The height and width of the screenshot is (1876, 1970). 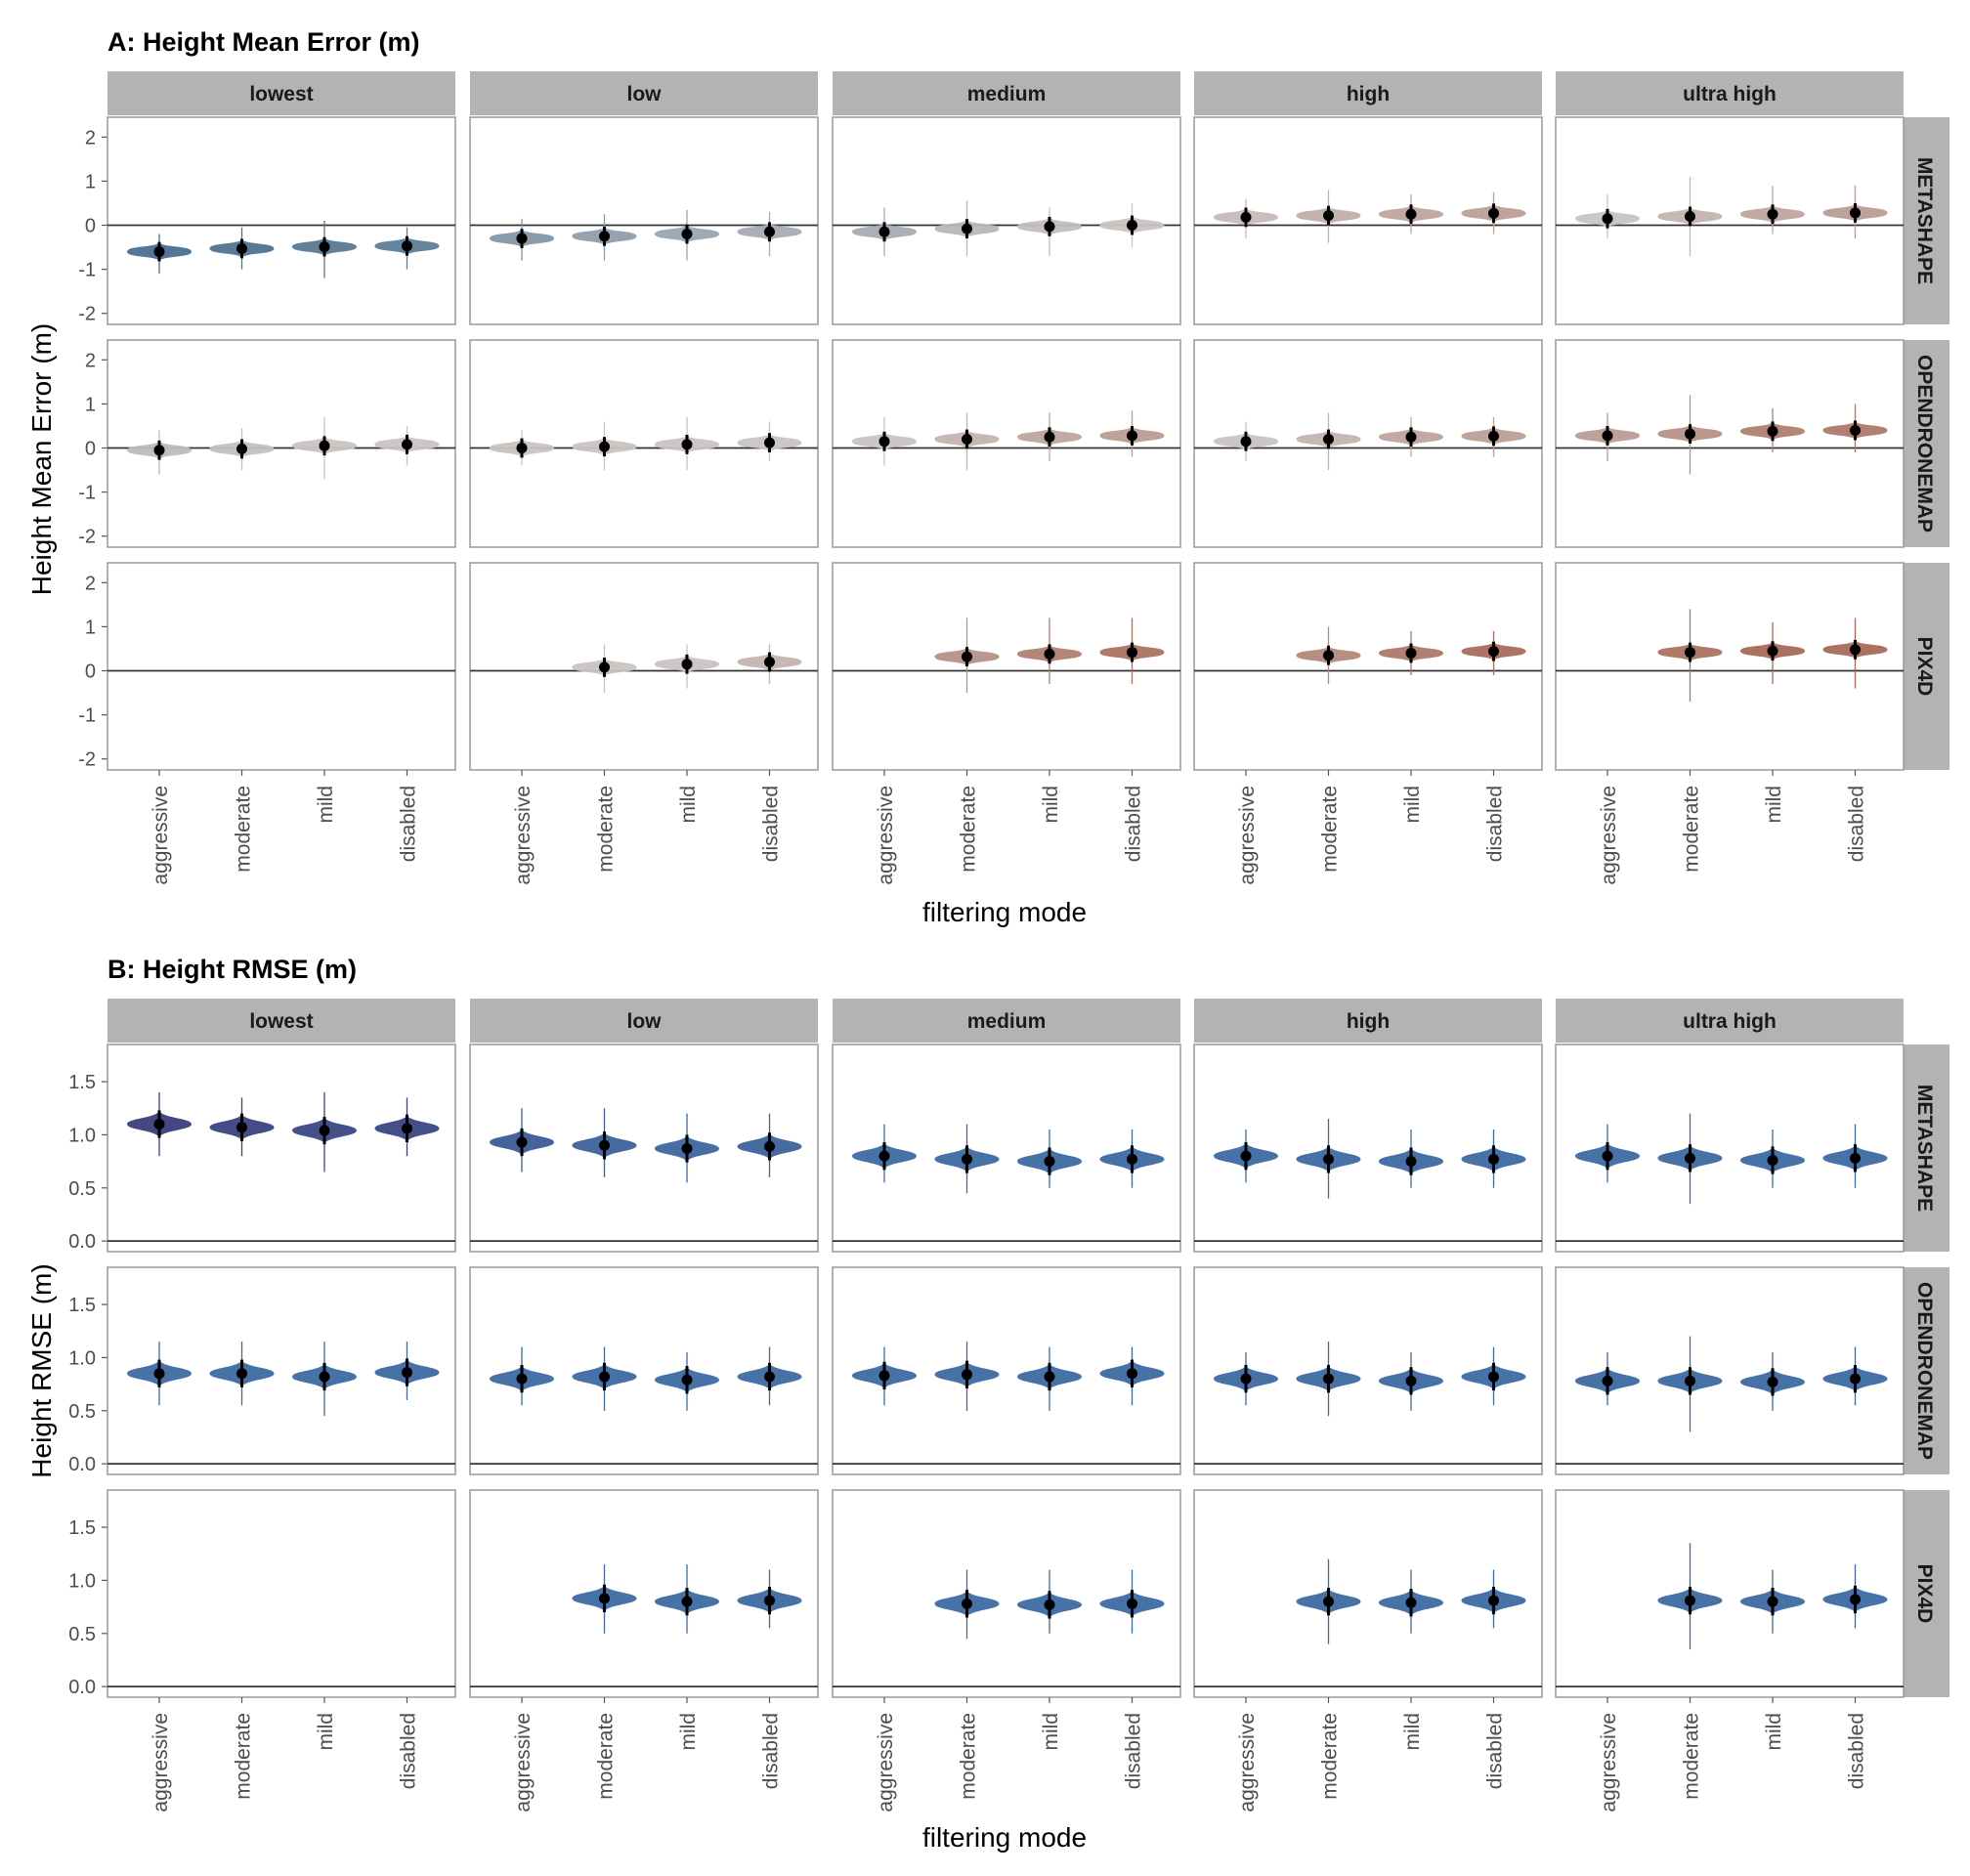 I want to click on facet-strip-high, so click(x=1368, y=93).